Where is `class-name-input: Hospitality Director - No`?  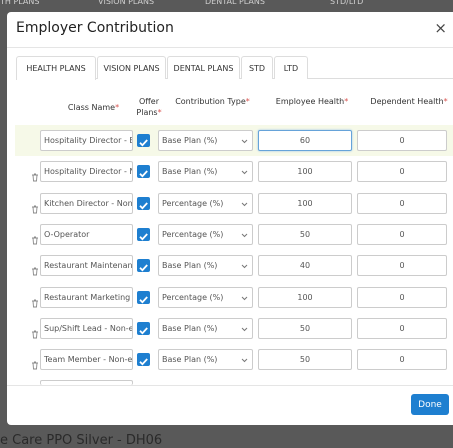
class-name-input: Hospitality Director - No is located at coordinates (86, 172).